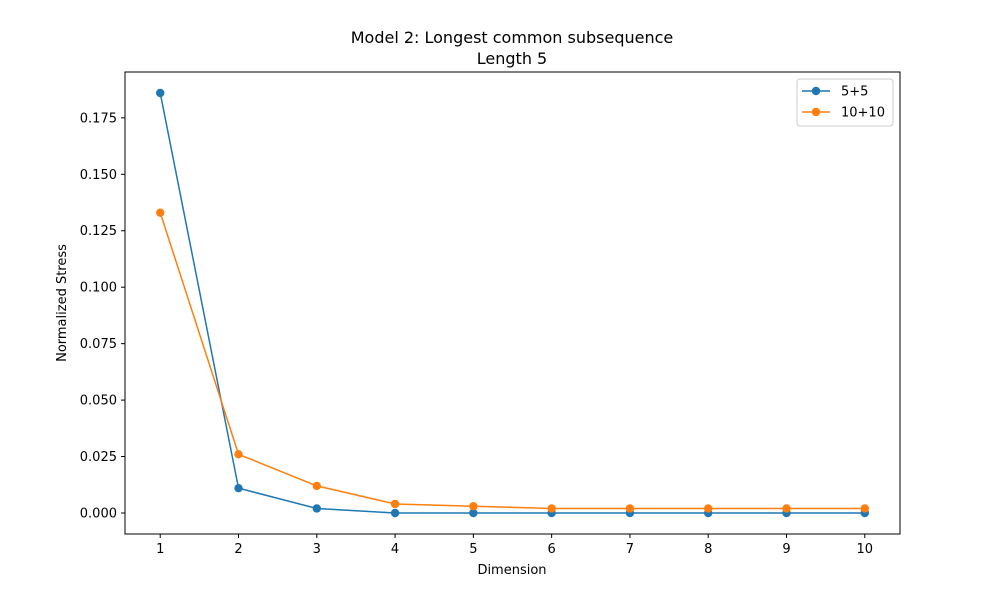 The height and width of the screenshot is (600, 1000). Describe the element at coordinates (98, 457) in the screenshot. I see `y-tick-label: 0.025` at that location.